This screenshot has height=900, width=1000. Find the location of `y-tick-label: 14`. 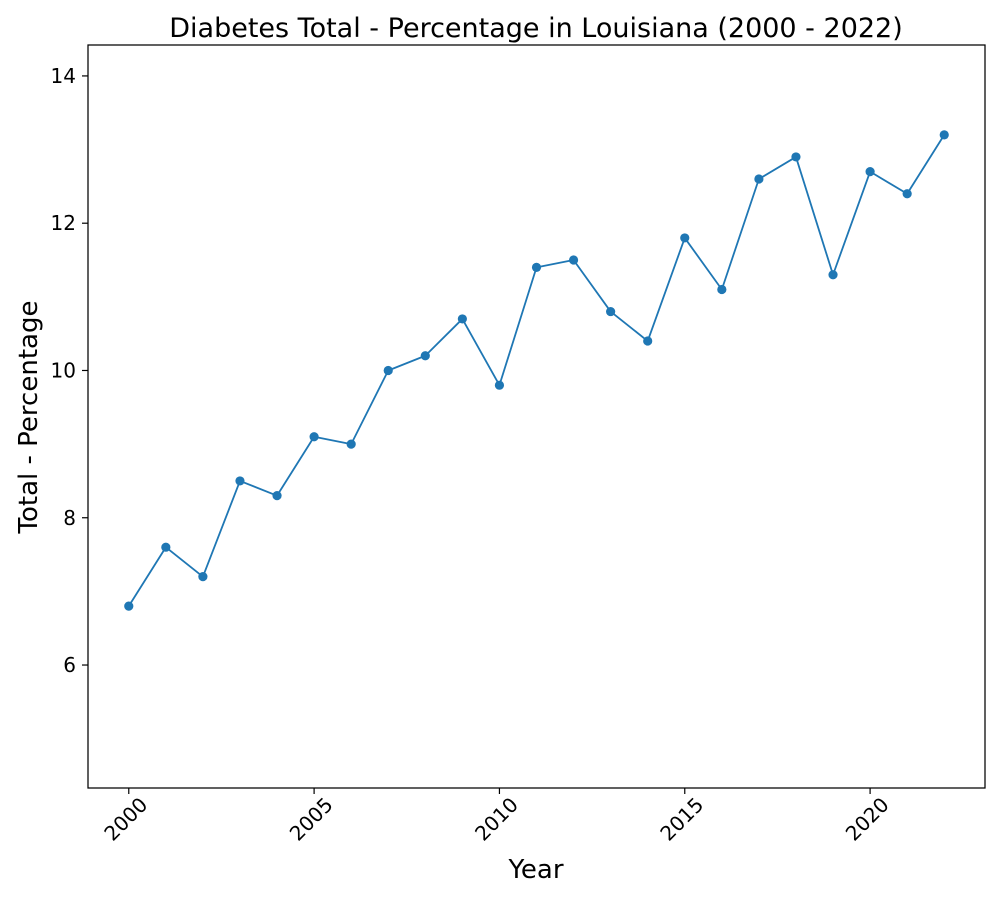

y-tick-label: 14 is located at coordinates (63, 76).